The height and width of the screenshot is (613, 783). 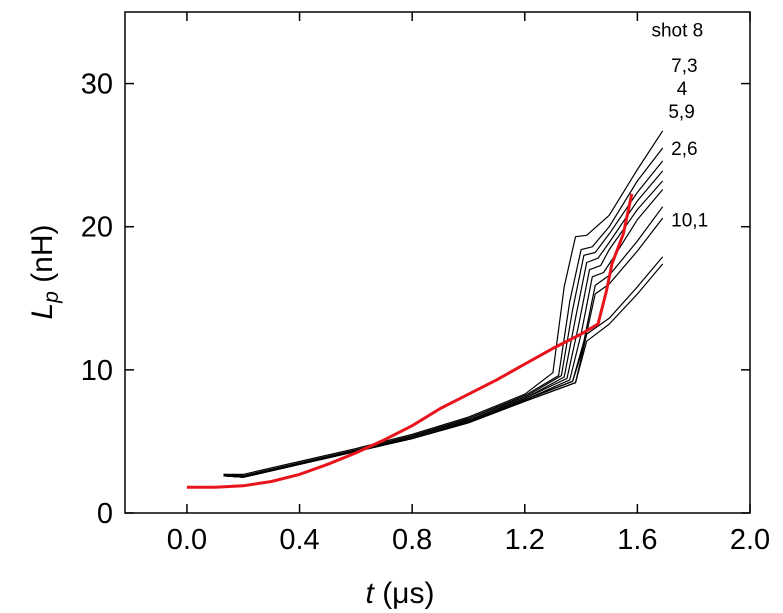 What do you see at coordinates (750, 540) in the screenshot?
I see `x-tick-label: 2.0` at bounding box center [750, 540].